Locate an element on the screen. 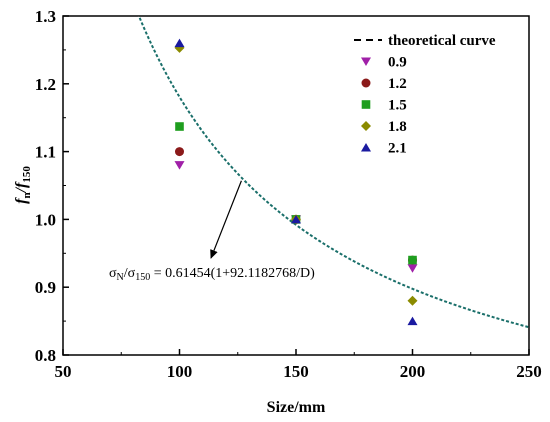 Image resolution: width=550 pixels, height=422 pixels. y-tick-label: 1.2 is located at coordinates (45, 84).